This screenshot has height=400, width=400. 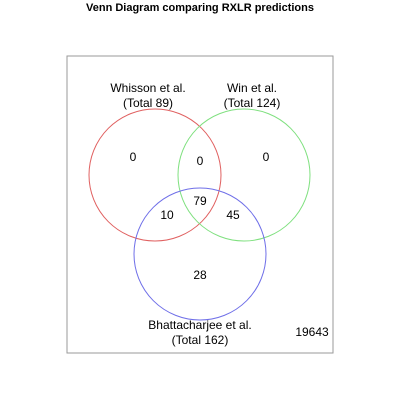 I want to click on region-count-win-only: 0, so click(x=266, y=157).